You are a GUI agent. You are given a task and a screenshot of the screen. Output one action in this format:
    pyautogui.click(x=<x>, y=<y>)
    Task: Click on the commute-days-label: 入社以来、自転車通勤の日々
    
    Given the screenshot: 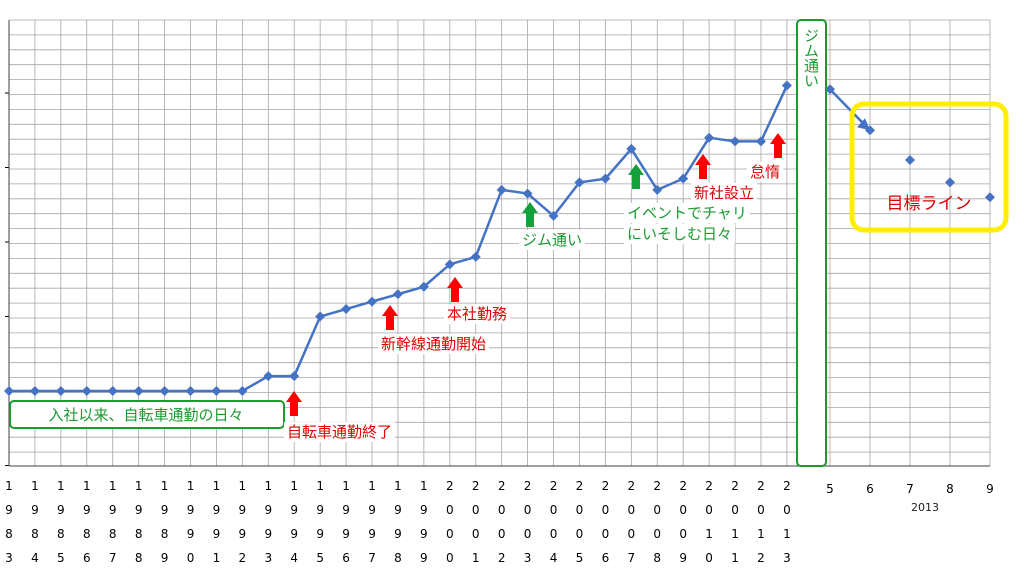 What is the action you would take?
    pyautogui.click(x=145, y=415)
    